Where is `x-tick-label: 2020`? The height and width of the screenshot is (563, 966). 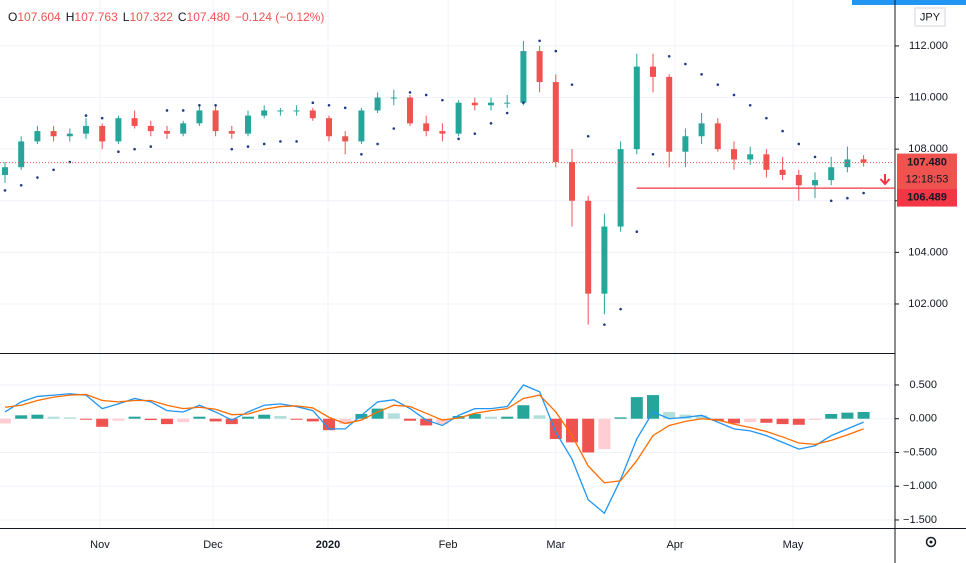
x-tick-label: 2020 is located at coordinates (328, 545).